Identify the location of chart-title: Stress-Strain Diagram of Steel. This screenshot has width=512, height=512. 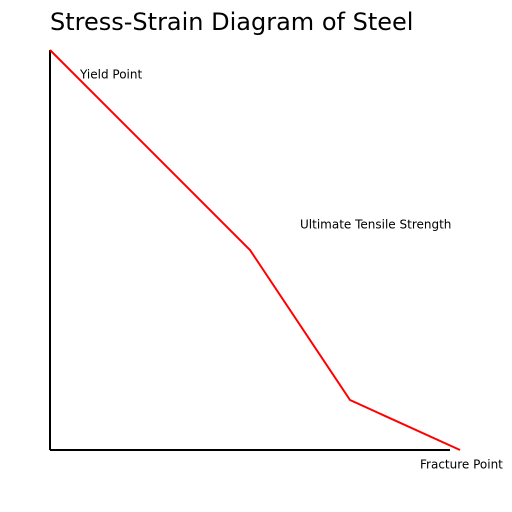
(231, 22).